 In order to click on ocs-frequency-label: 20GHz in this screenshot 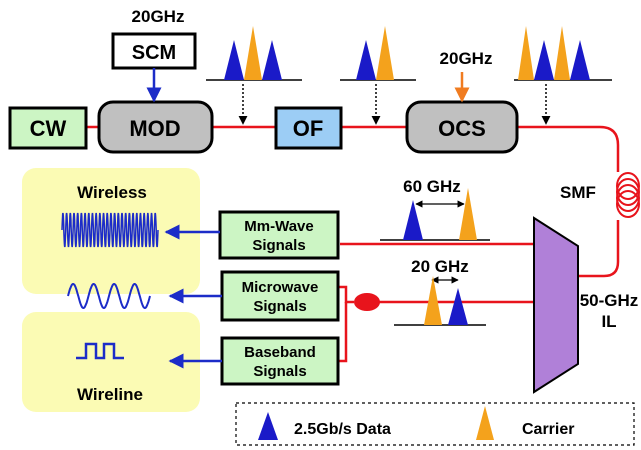, I will do `click(466, 58)`.